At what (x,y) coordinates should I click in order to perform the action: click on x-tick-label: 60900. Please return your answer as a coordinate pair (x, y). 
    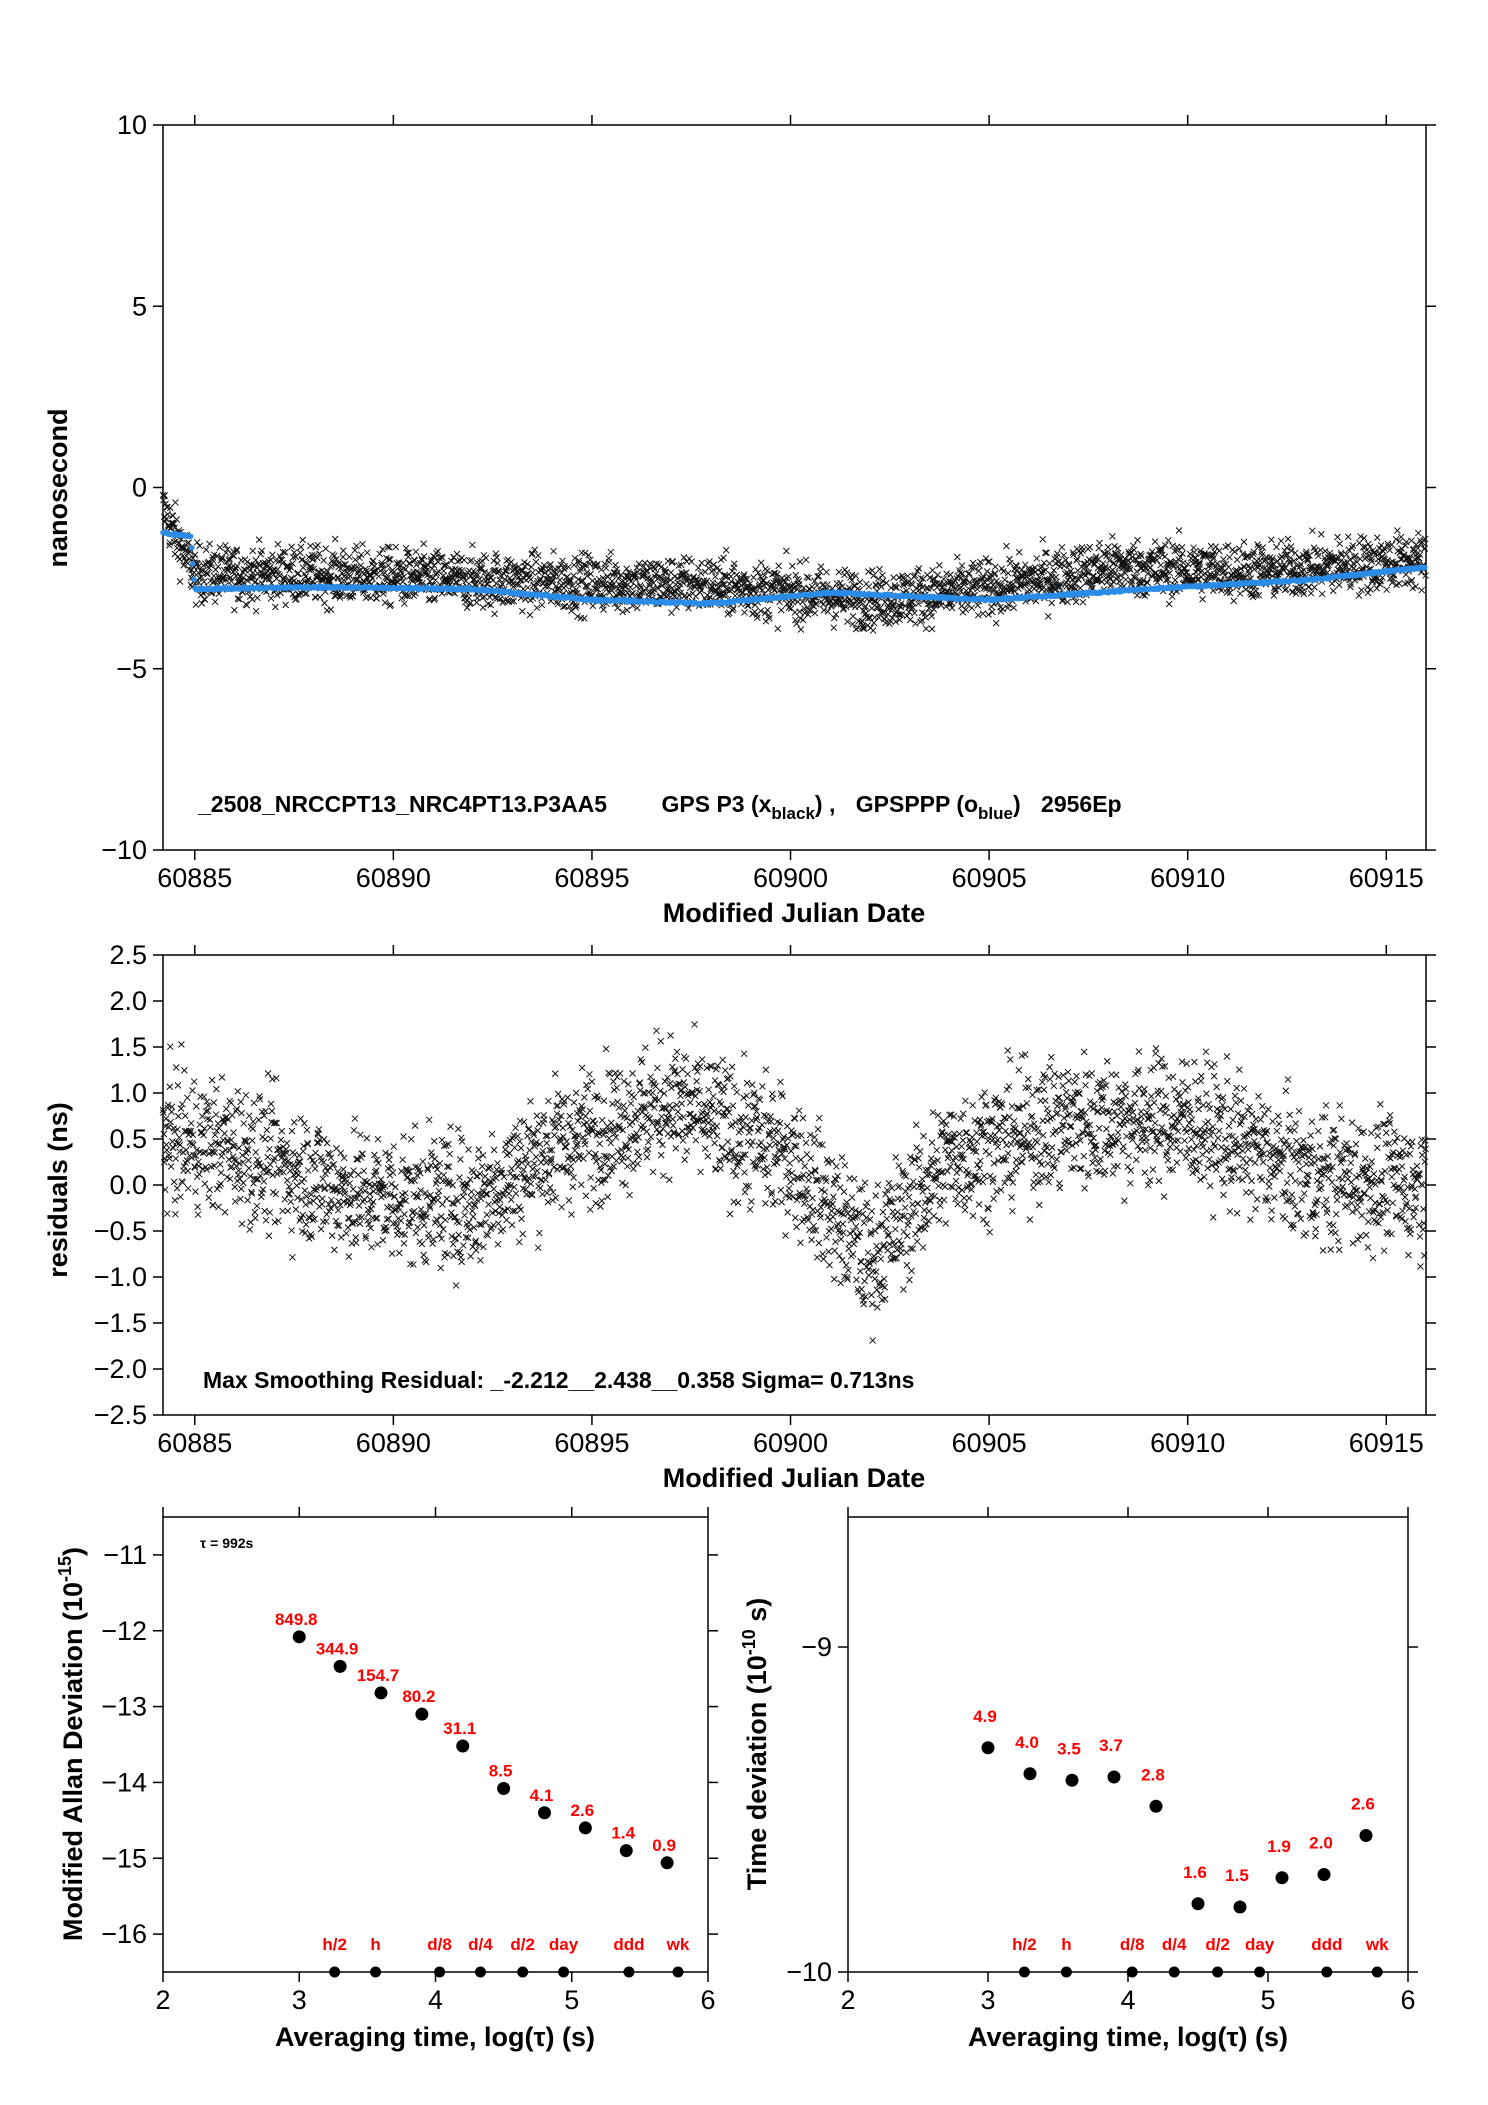
    Looking at the image, I should click on (790, 878).